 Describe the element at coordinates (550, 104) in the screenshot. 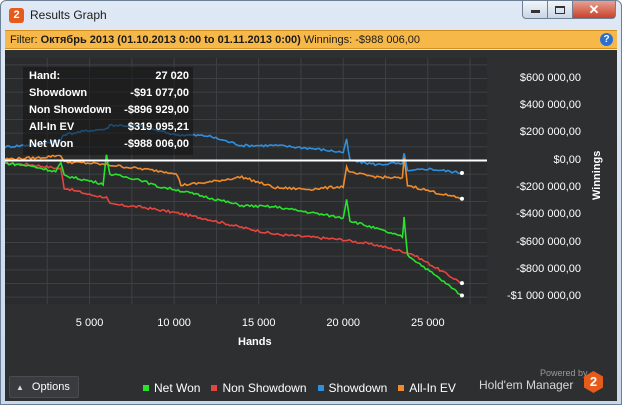

I see `y-tick-label: $400 000,00` at that location.